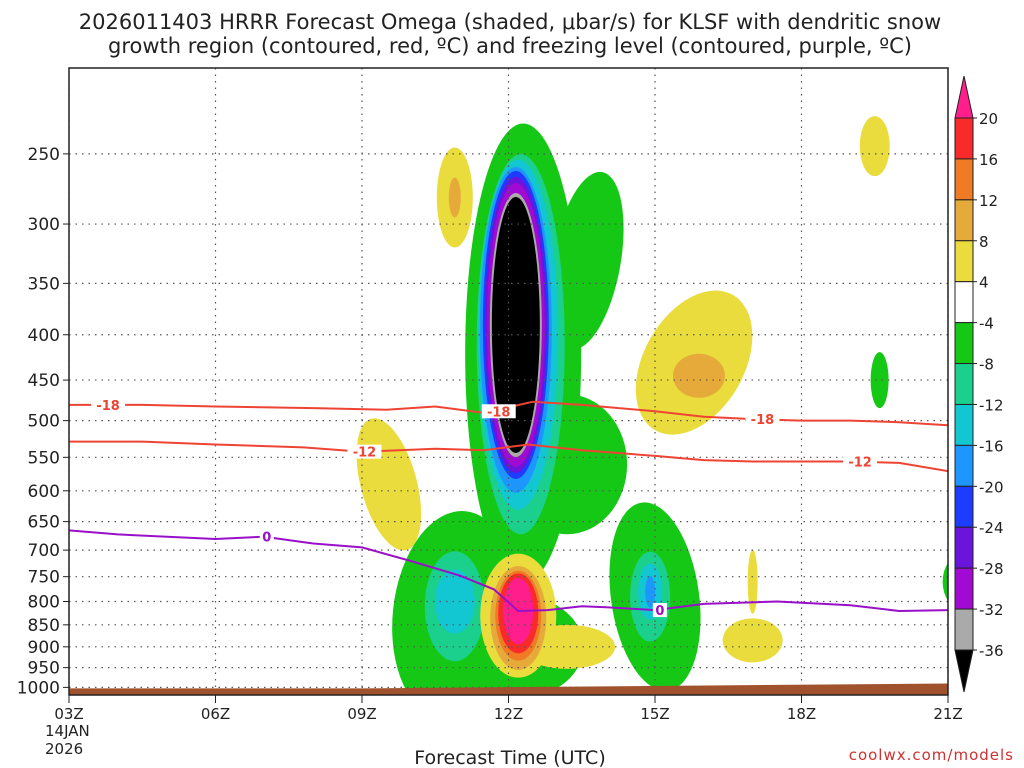 This screenshot has height=768, width=1024. Describe the element at coordinates (44, 551) in the screenshot. I see `y-tick-label: 700` at that location.